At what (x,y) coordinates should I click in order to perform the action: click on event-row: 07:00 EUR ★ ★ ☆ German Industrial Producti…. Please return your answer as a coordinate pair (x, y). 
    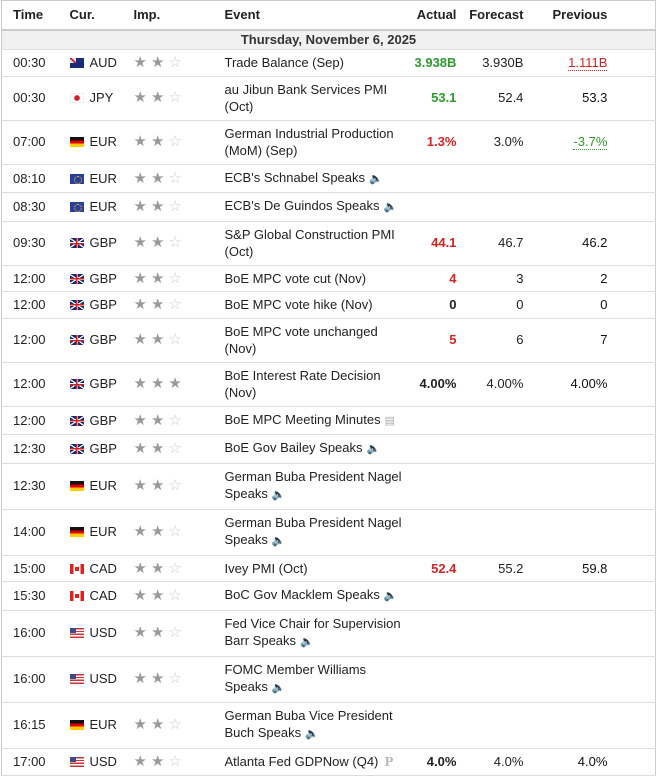
    Looking at the image, I should click on (328, 142).